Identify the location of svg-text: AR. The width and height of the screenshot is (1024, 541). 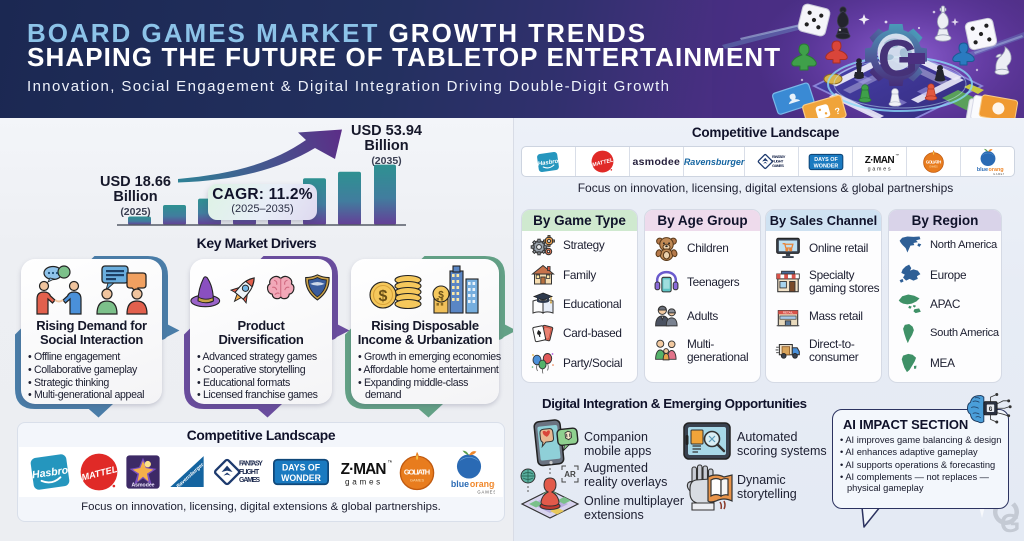
(570, 474).